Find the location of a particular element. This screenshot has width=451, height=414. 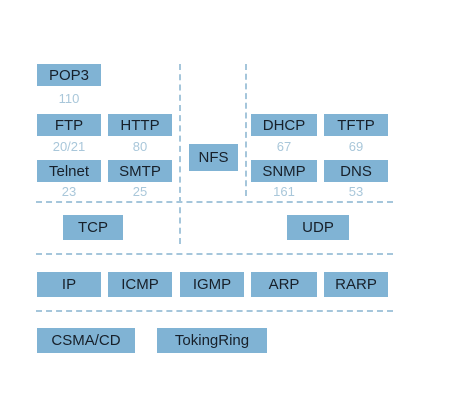

protocol-http: HTTP is located at coordinates (140, 125).